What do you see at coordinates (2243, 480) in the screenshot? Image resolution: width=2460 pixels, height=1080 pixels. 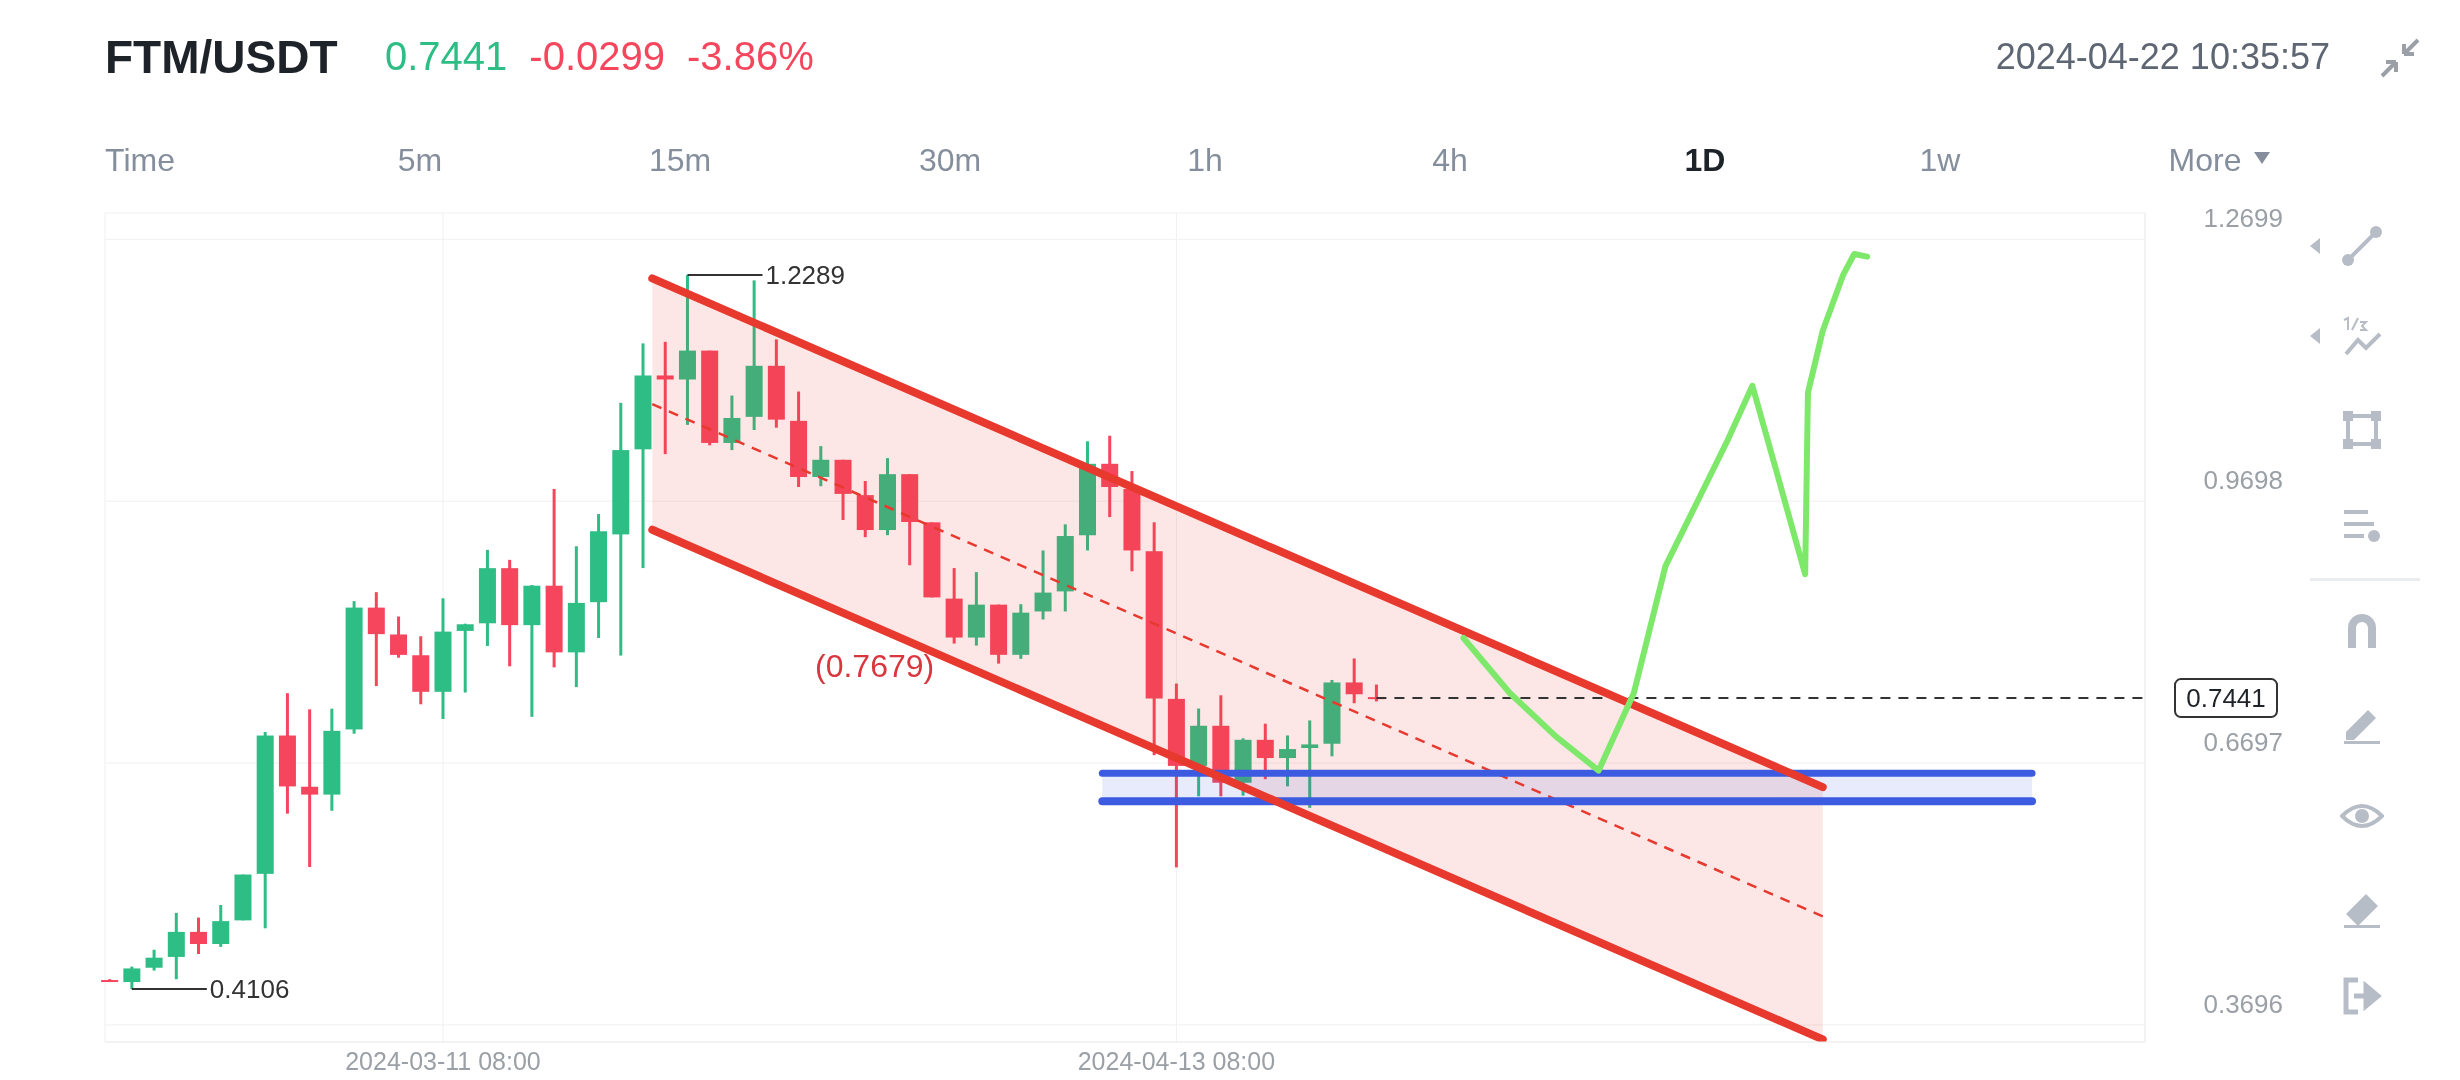 I see `y-tick-label: 0.9698` at bounding box center [2243, 480].